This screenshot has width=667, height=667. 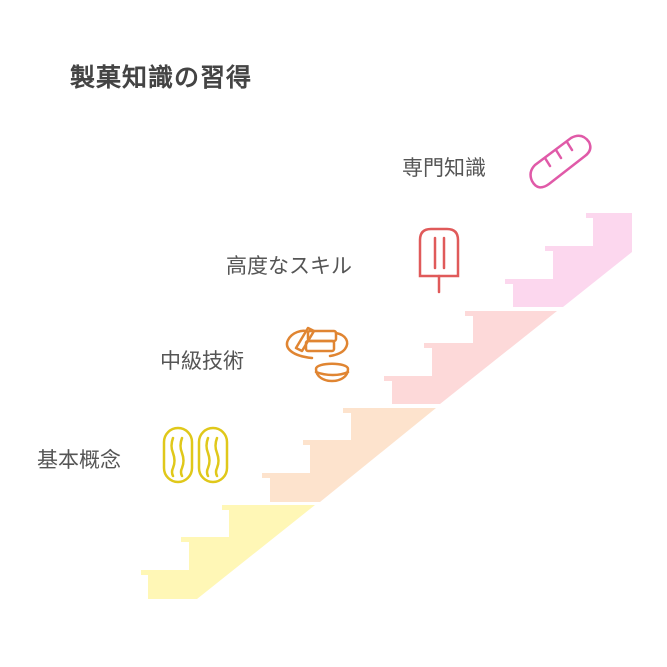 I want to click on diagram-title: 製菓知識の習得, so click(x=161, y=77).